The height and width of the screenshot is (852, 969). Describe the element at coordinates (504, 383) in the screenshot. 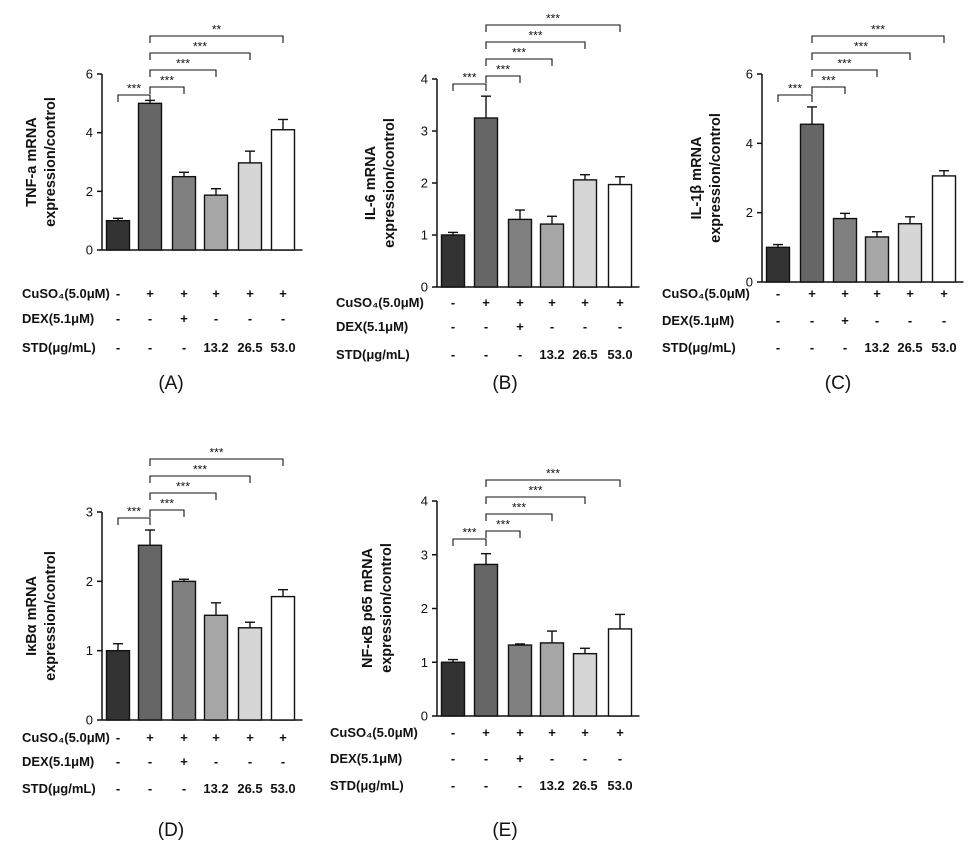

I see `panel-label: (B)` at that location.